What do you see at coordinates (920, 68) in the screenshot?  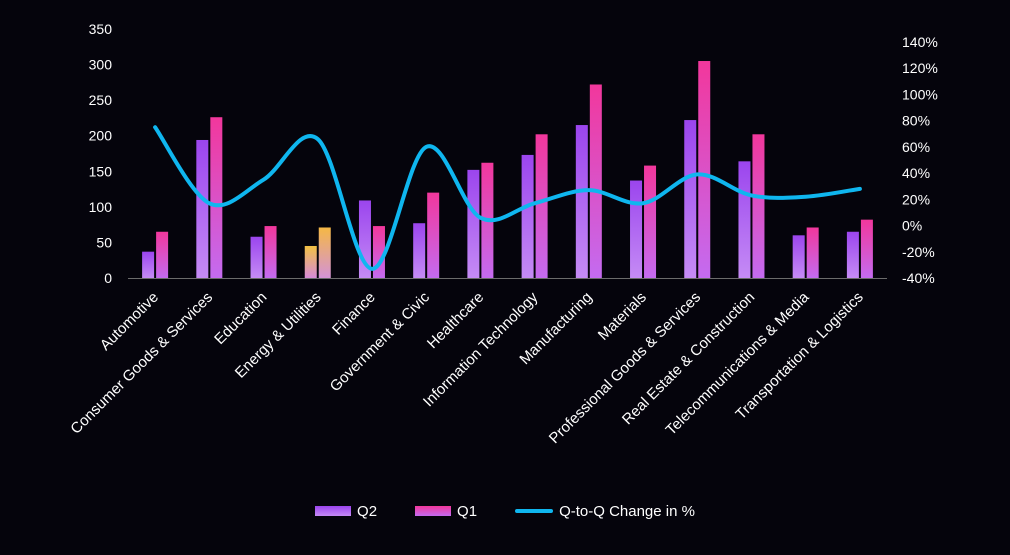 I see `y2-tick-label: 120%` at bounding box center [920, 68].